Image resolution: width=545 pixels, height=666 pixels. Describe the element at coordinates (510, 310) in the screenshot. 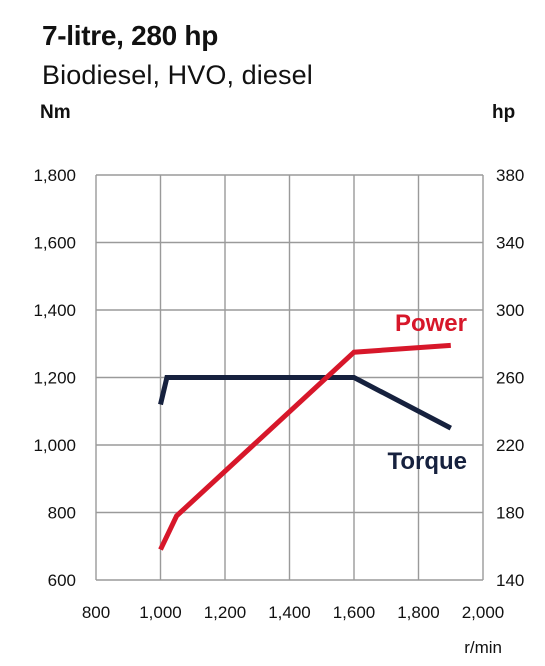

I see `y-right-tick-label: 300` at that location.